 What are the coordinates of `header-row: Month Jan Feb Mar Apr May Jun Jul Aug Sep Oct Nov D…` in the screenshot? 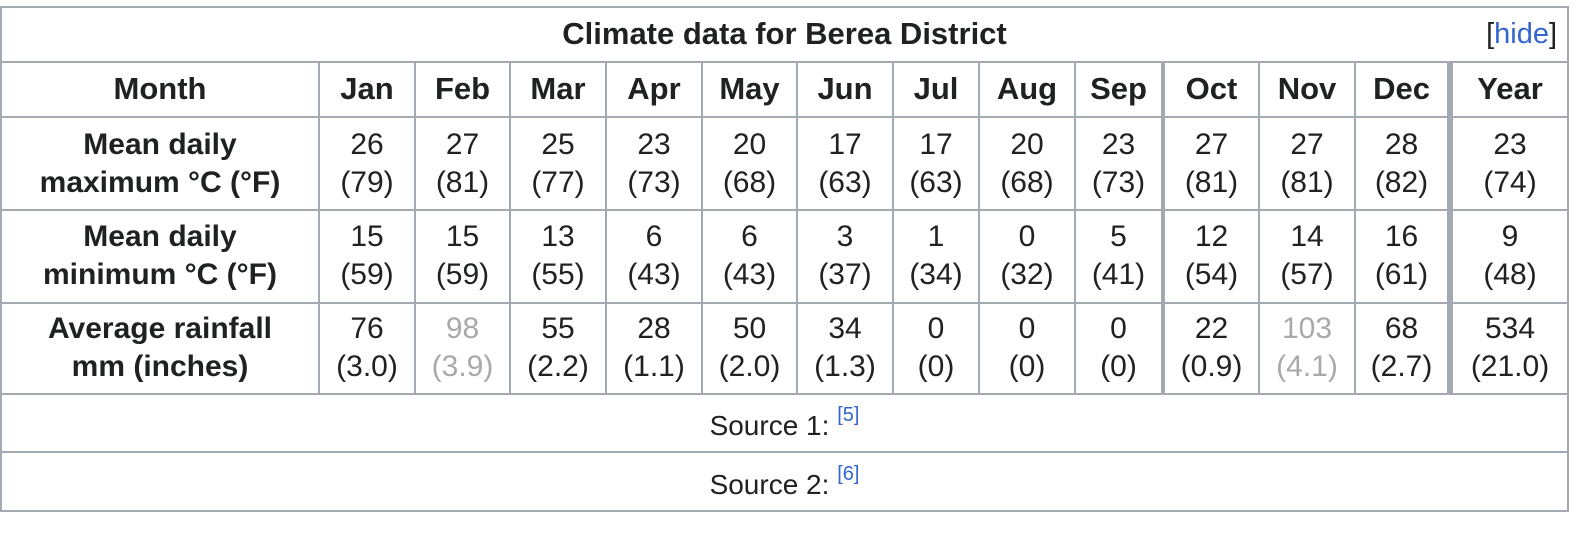 It's located at (785, 89).